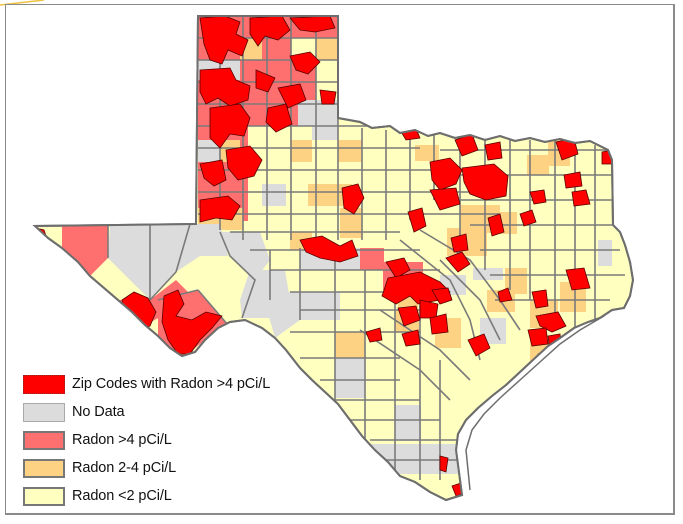 The image size is (683, 524). Describe the element at coordinates (122, 496) in the screenshot. I see `legend-label: Radon <2 pCi/L` at that location.